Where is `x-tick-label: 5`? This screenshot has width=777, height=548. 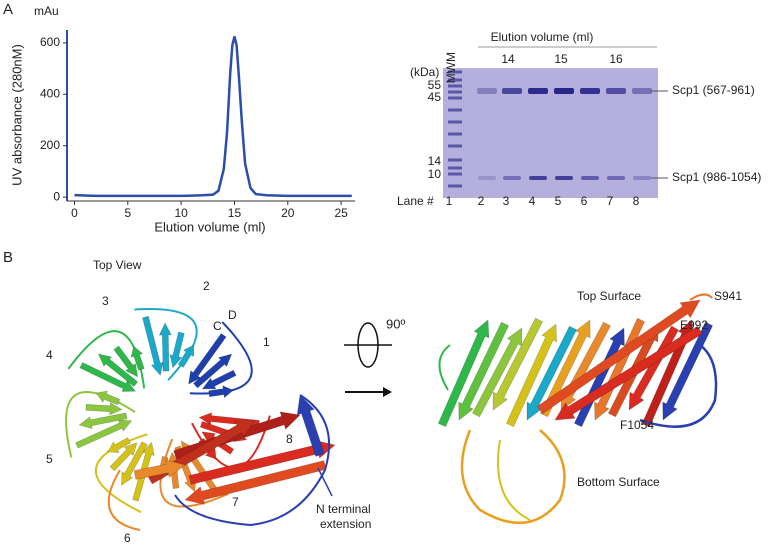
x-tick-label: 5 is located at coordinates (127, 213).